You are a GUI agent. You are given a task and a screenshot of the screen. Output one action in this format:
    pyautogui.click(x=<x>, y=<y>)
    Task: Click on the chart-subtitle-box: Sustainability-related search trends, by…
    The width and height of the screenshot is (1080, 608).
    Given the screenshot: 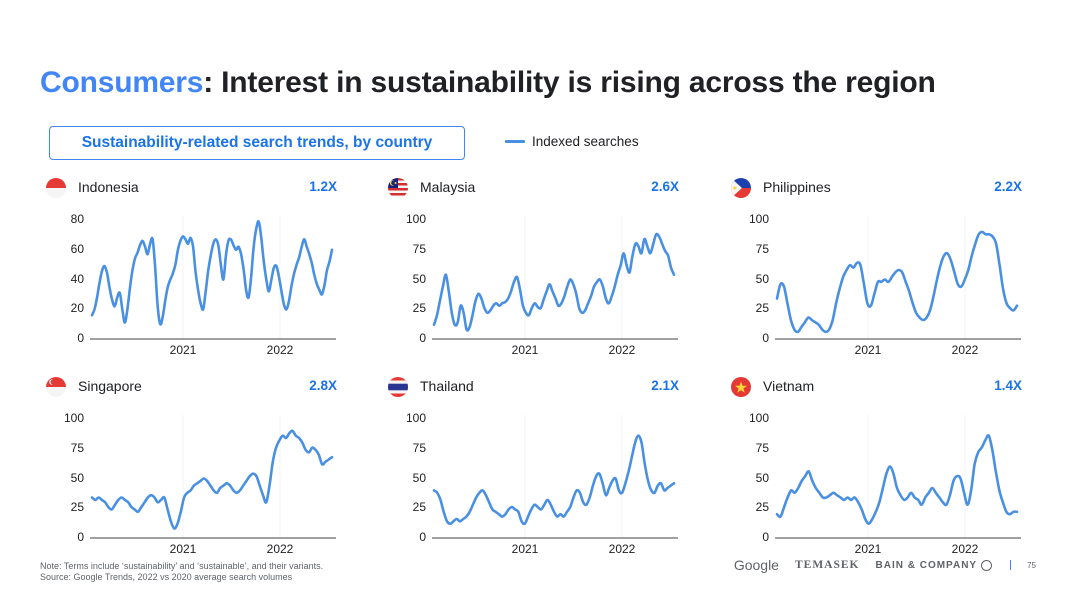 What is the action you would take?
    pyautogui.click(x=257, y=143)
    